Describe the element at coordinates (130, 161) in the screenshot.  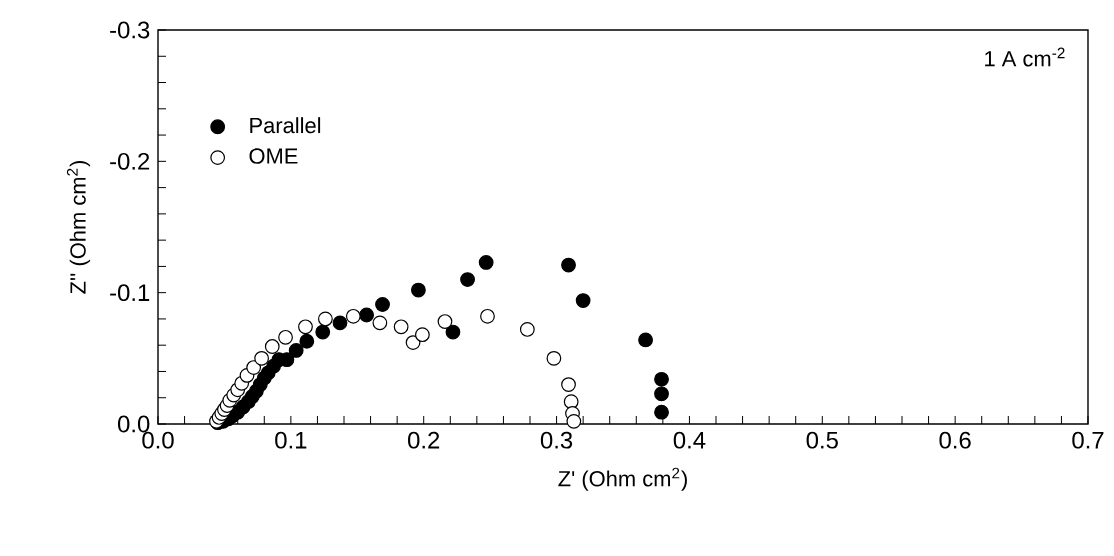
I see `y-tick-label: -0.2` at that location.